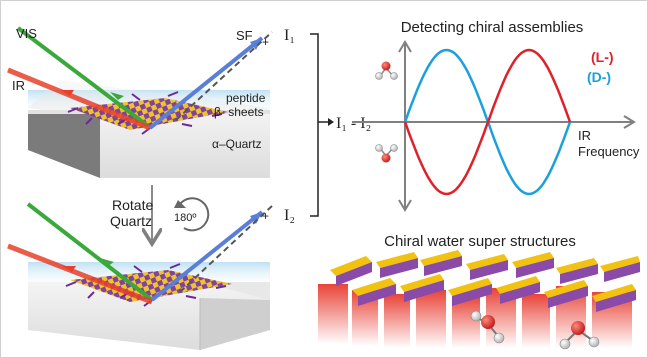  What do you see at coordinates (327, 125) in the screenshot?
I see `signal-bracket: I₁ I₂ I₁ - I₂` at bounding box center [327, 125].